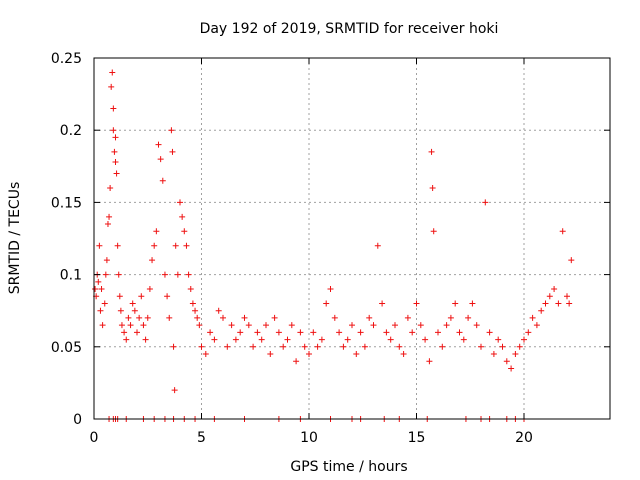 This screenshot has height=480, width=640. What do you see at coordinates (309, 438) in the screenshot?
I see `x-tick-label: 10` at bounding box center [309, 438].